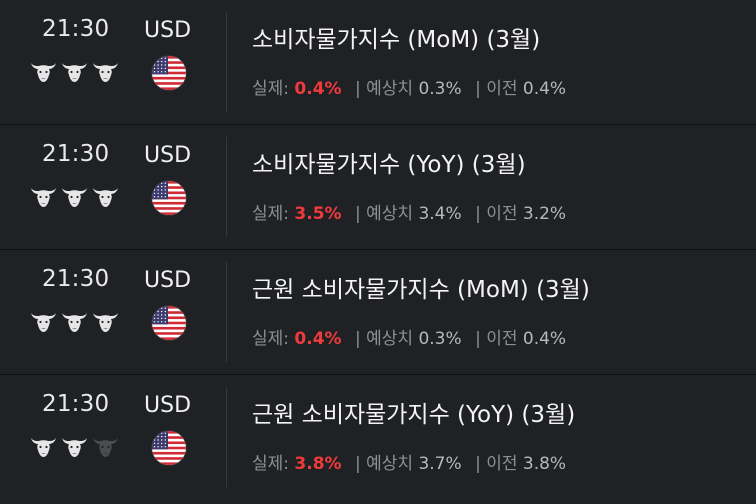 The width and height of the screenshot is (756, 504). Describe the element at coordinates (318, 214) in the screenshot. I see `actual-value: 3.5%` at that location.